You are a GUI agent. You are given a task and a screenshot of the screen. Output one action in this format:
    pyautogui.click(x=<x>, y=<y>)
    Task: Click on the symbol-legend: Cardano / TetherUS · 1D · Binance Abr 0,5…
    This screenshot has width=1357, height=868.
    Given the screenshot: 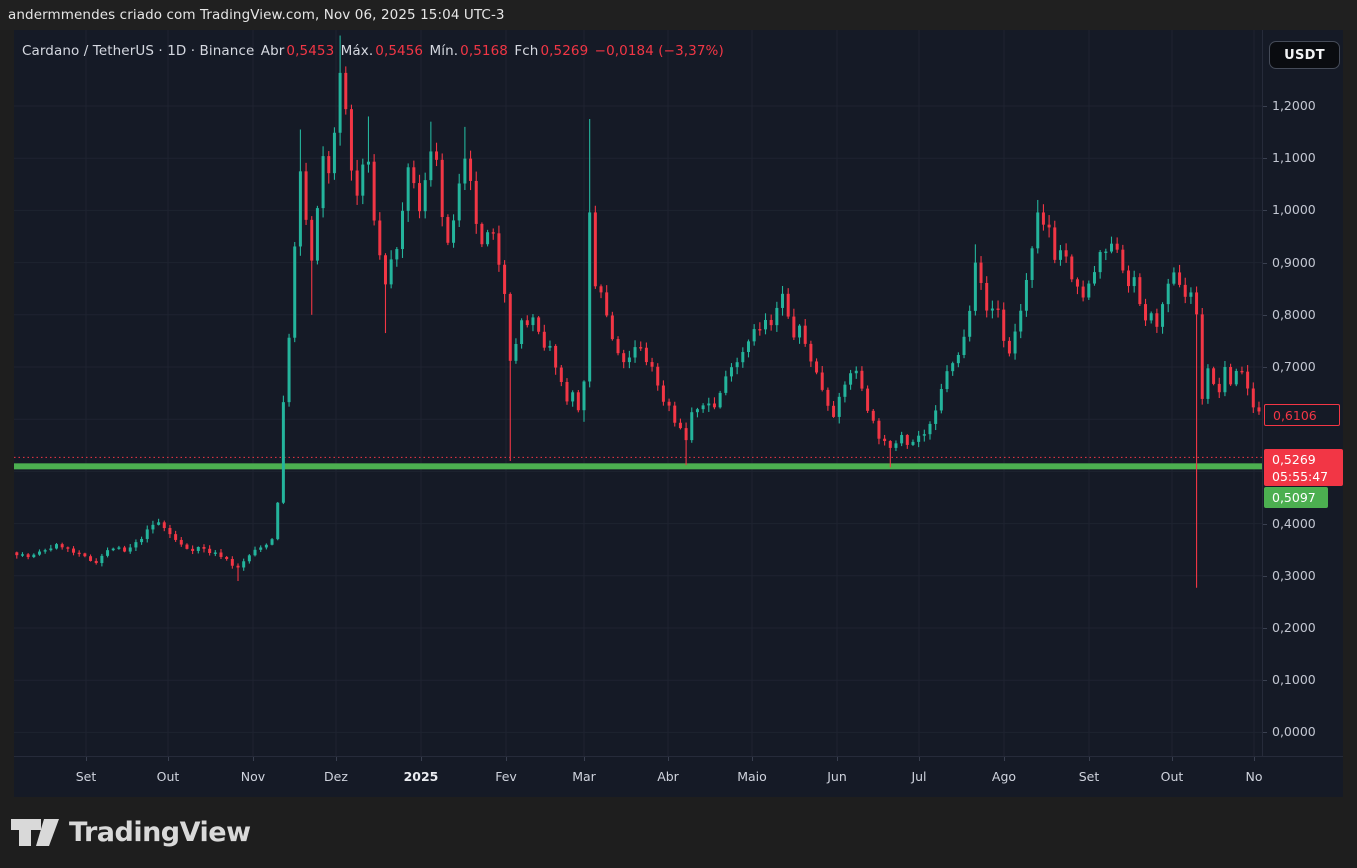 What is the action you would take?
    pyautogui.click(x=374, y=52)
    